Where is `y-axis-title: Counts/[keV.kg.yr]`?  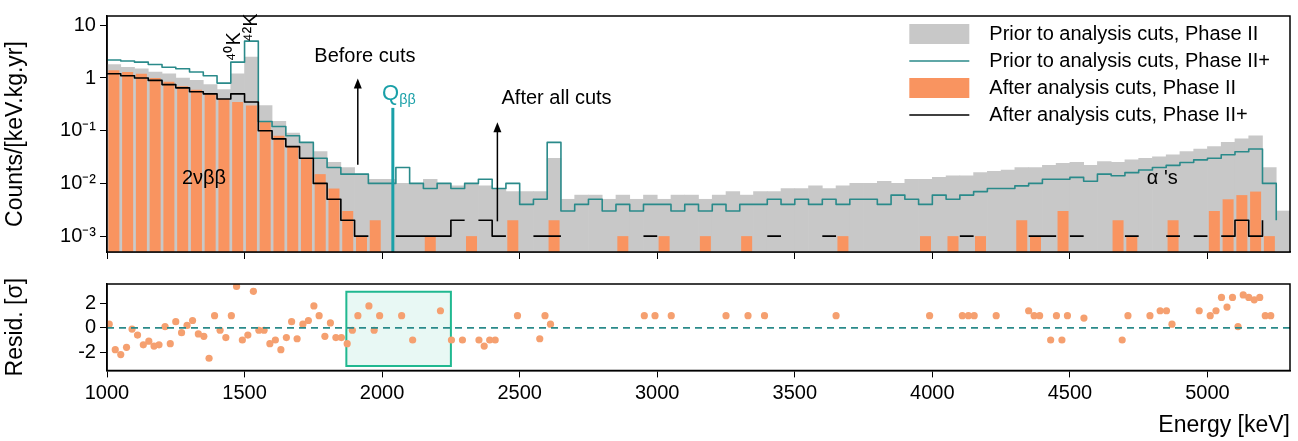
y-axis-title: Counts/[keV.kg.yr] is located at coordinates (14, 134).